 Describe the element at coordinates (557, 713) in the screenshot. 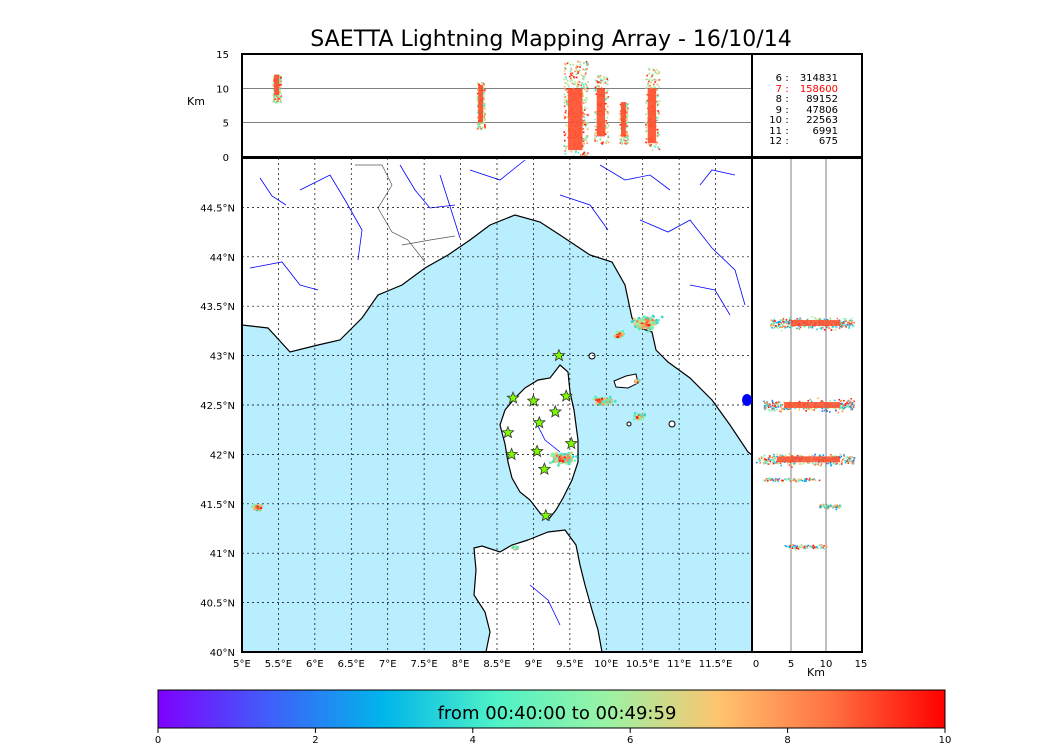

I see `colorbar-label: from 00:40:00 to 00:49:59` at that location.